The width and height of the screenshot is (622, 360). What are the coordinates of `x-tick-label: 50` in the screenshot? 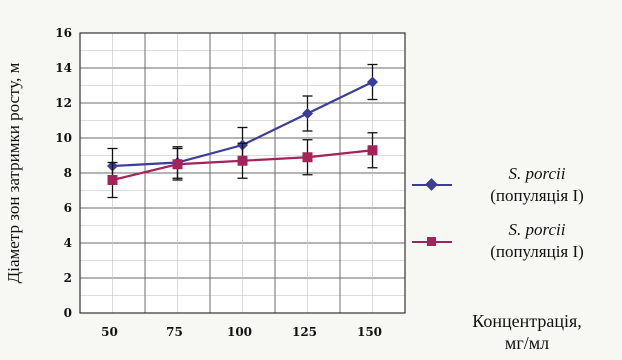 It's located at (109, 332).